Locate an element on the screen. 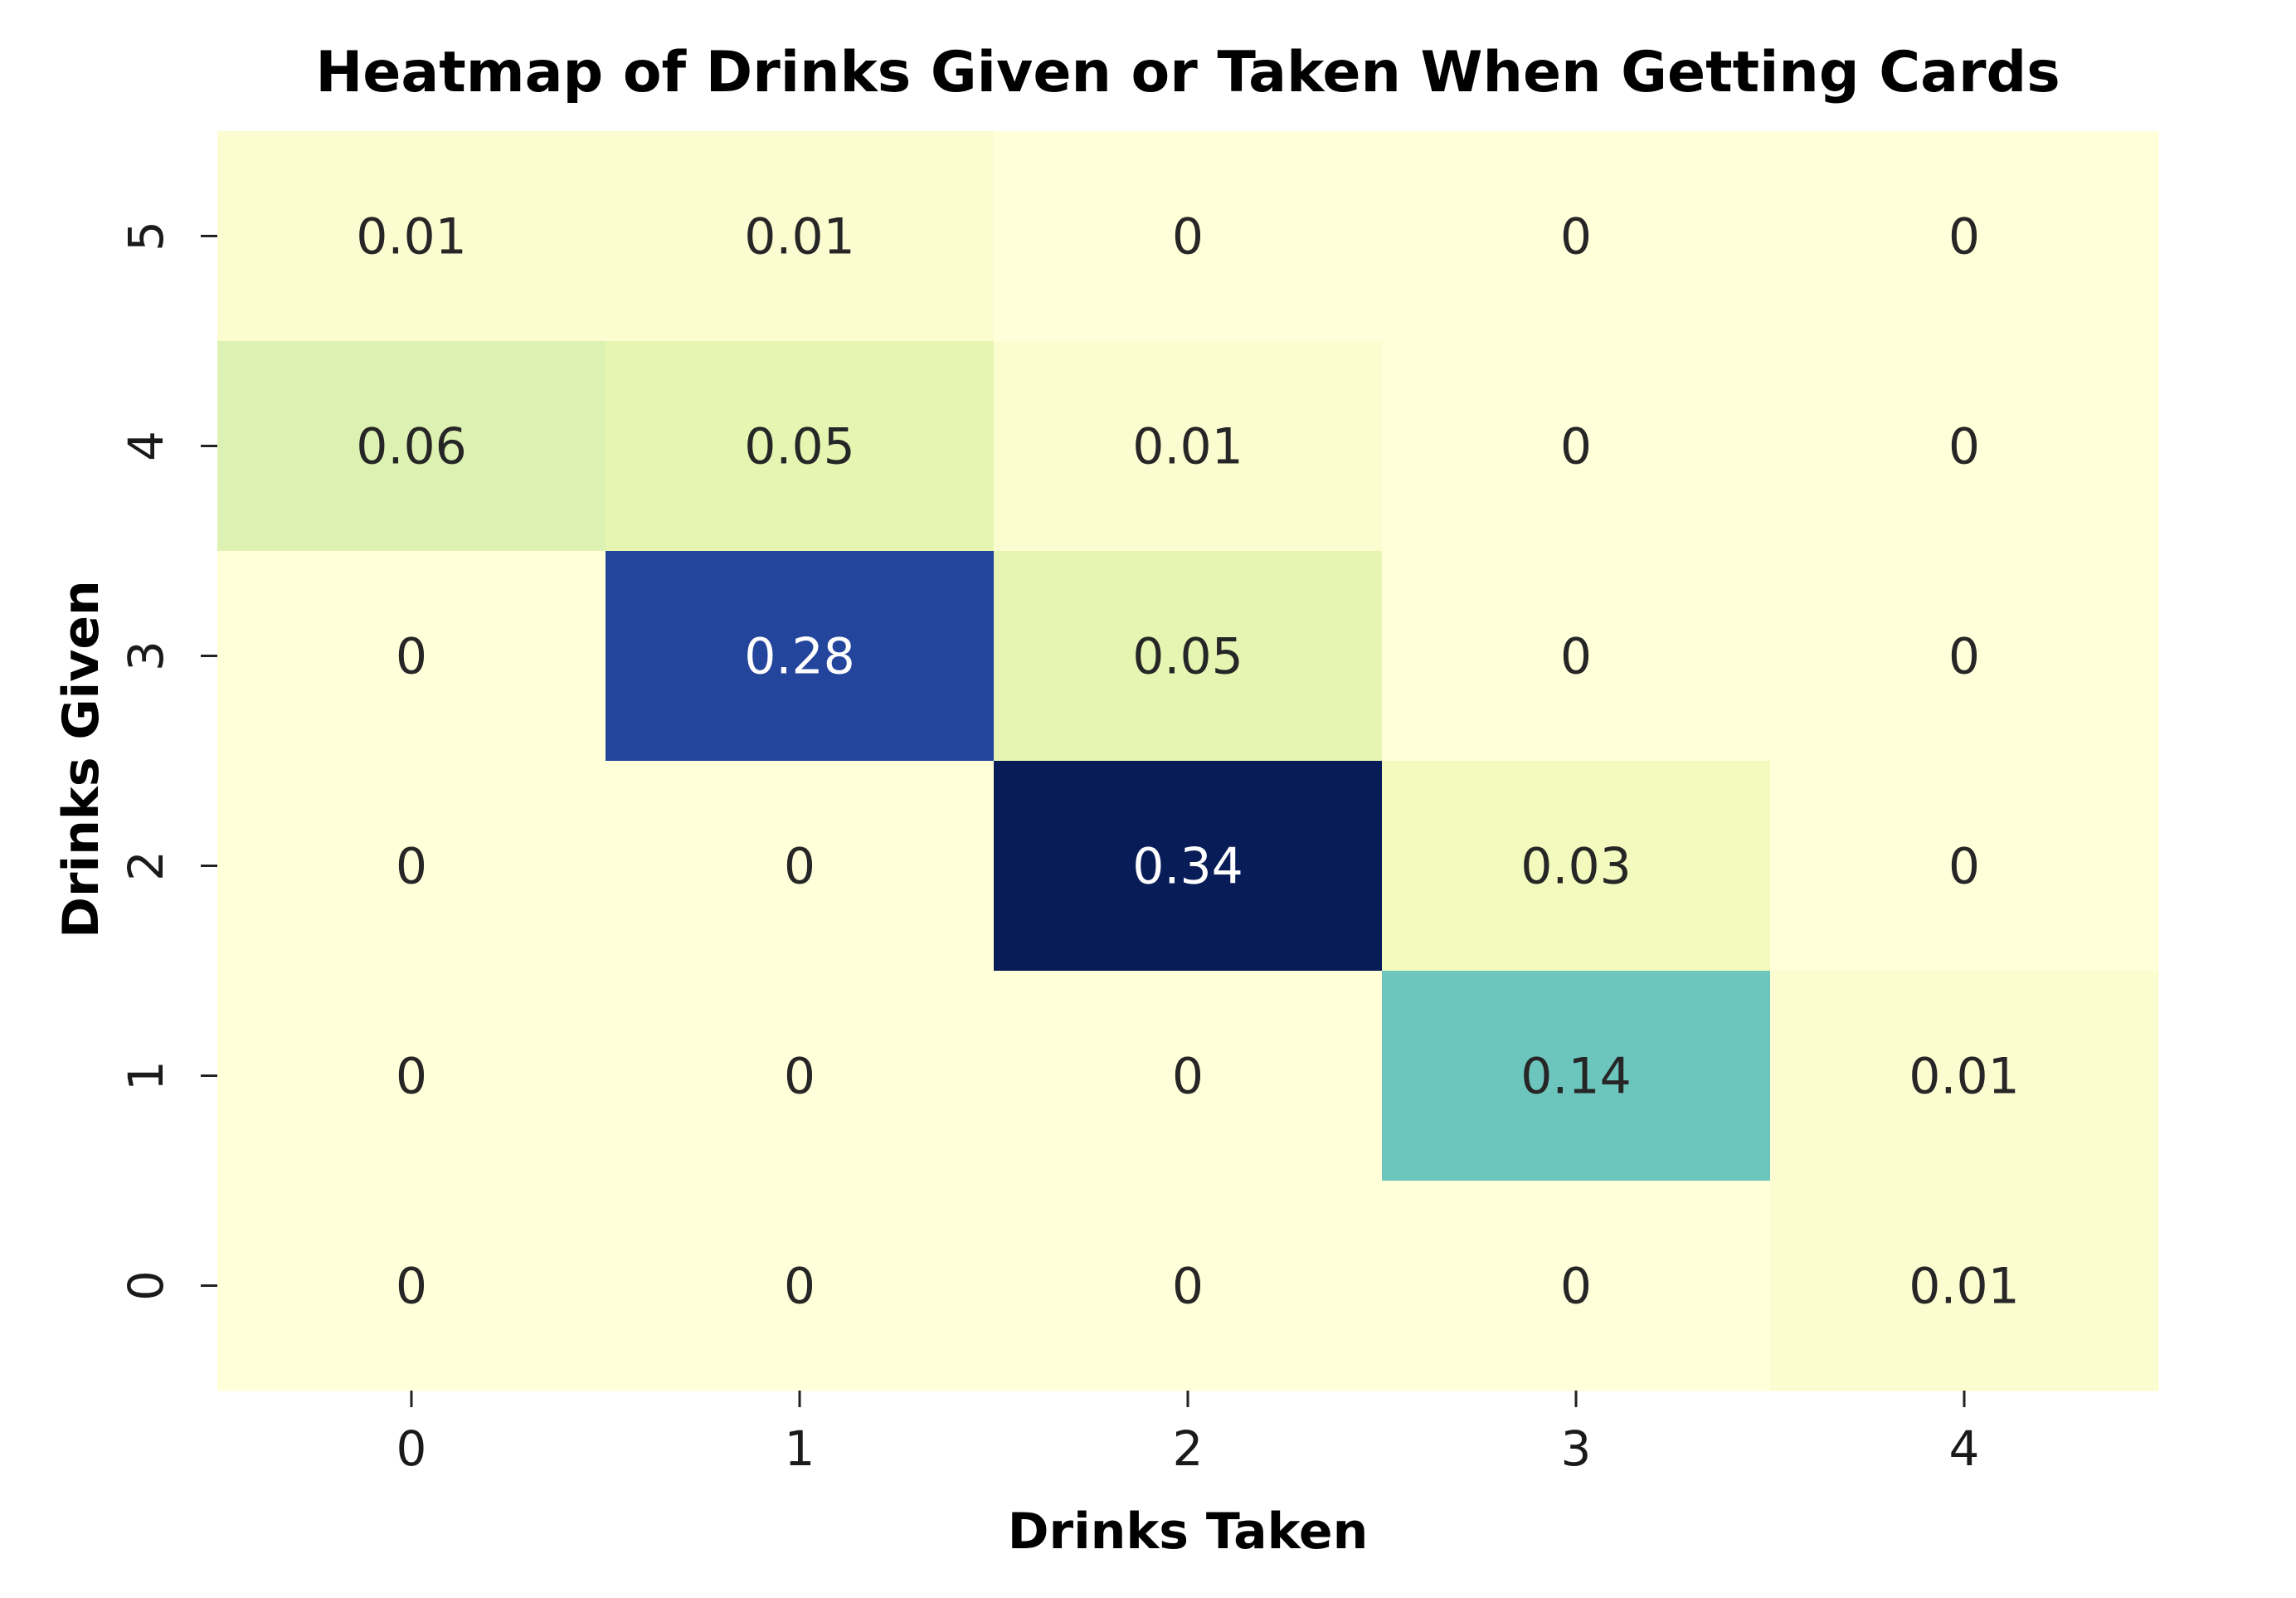  heatmap-cell-r5-c2 is located at coordinates (1188, 1286).